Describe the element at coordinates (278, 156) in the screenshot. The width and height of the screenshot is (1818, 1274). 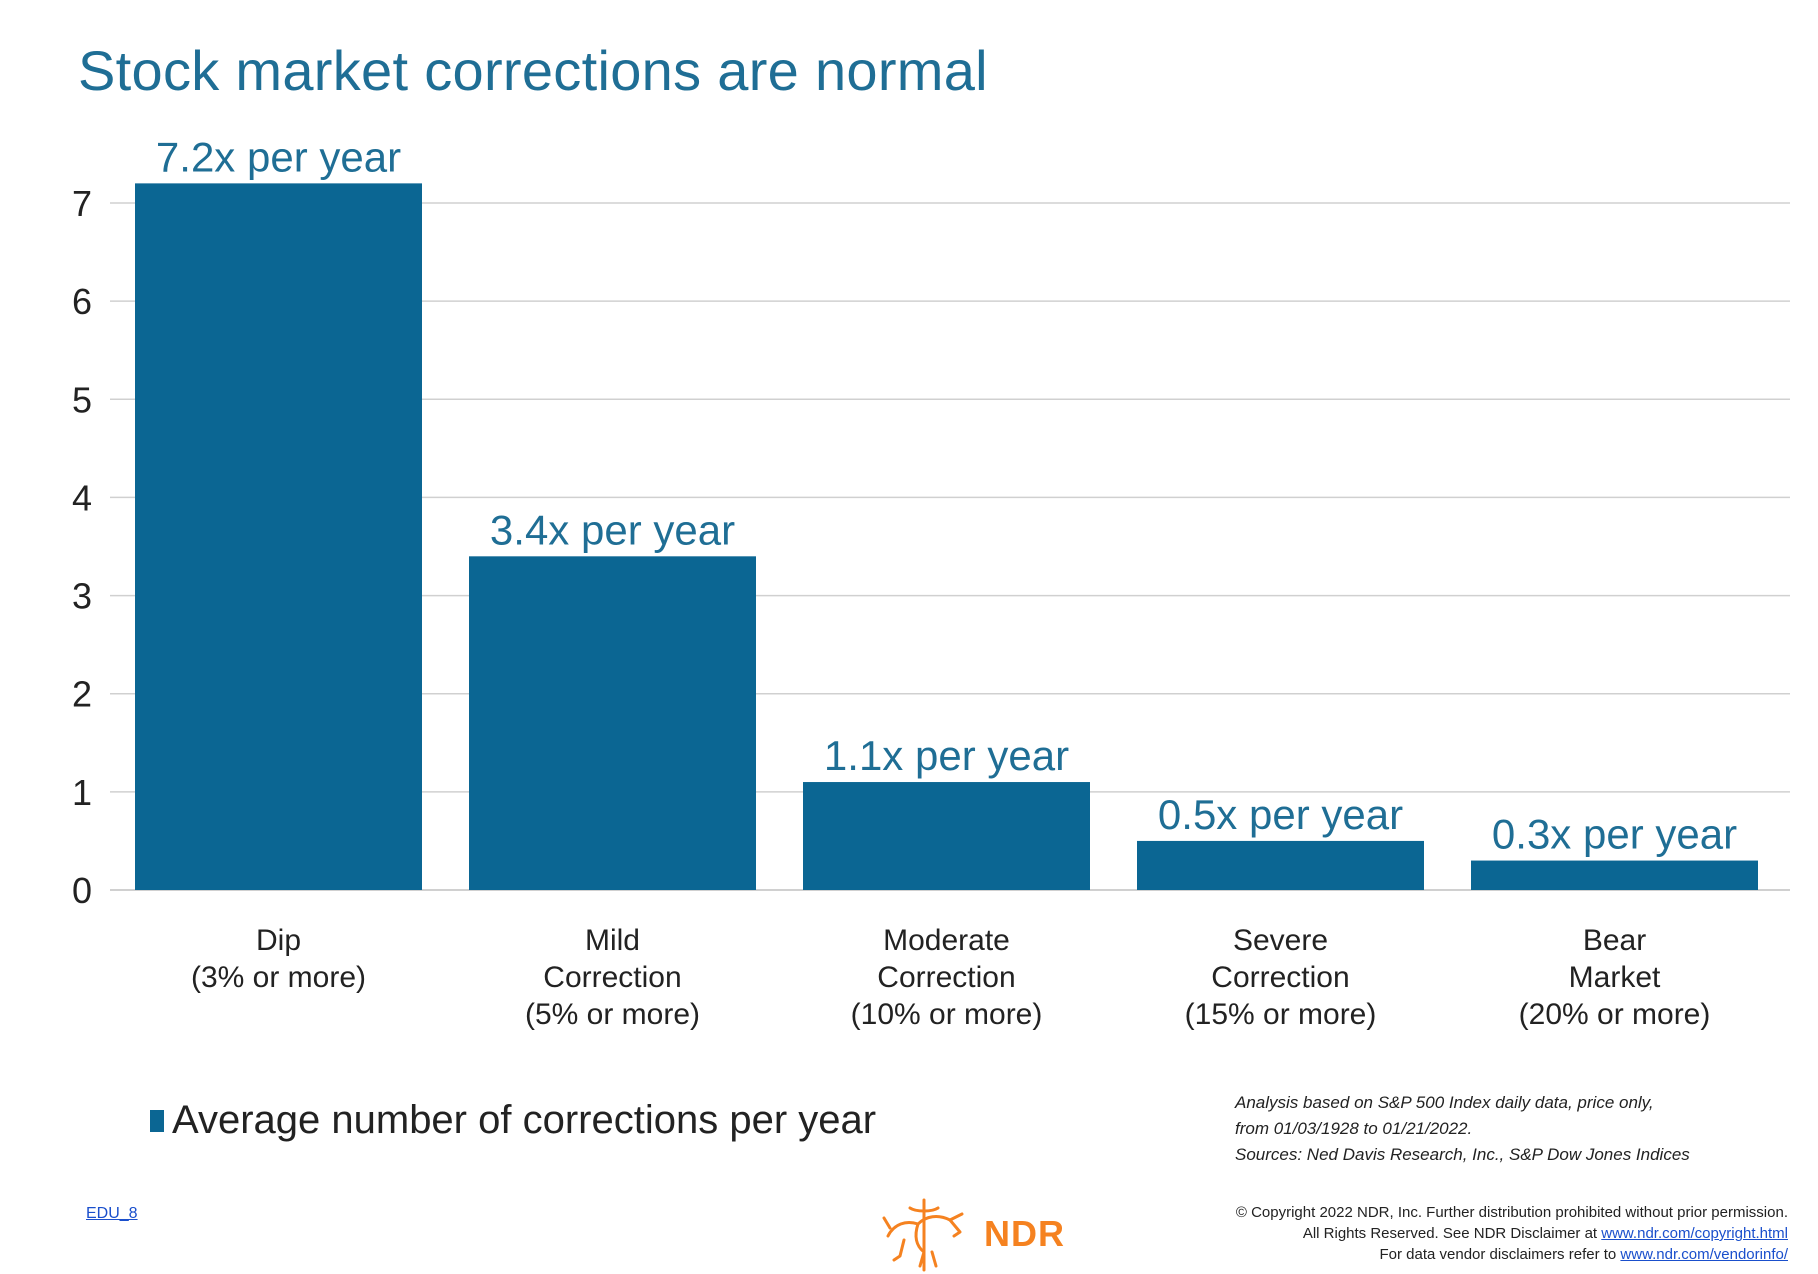
I see `bar-data-label: 7.2x per year` at that location.